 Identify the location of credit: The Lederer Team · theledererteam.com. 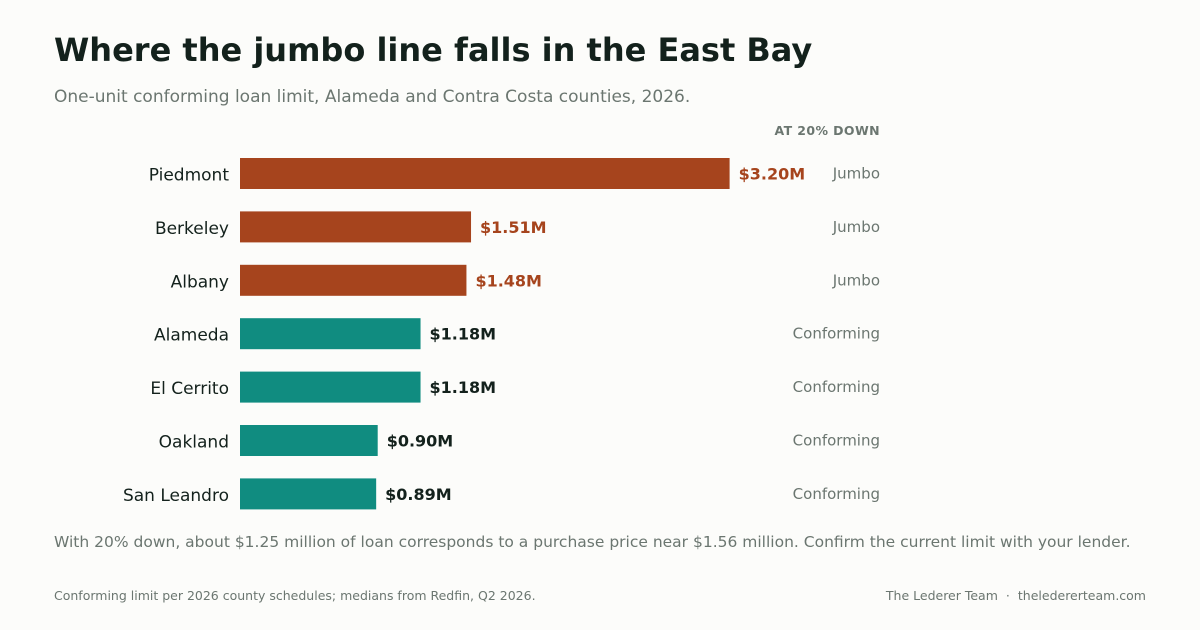
(1016, 595).